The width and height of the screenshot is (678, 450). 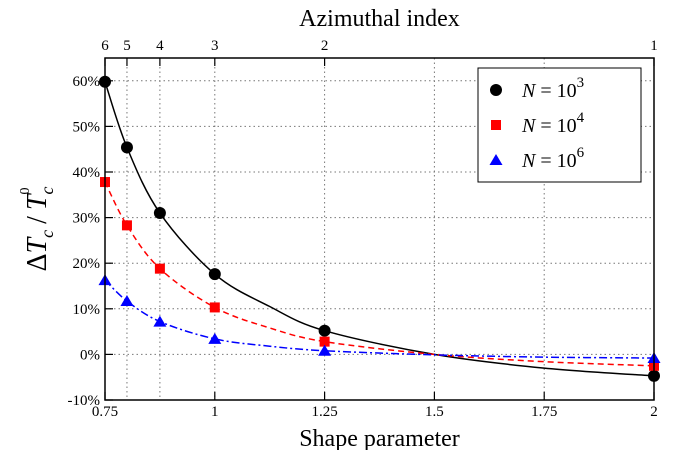 I want to click on y-title-sub2: c, so click(x=47, y=191).